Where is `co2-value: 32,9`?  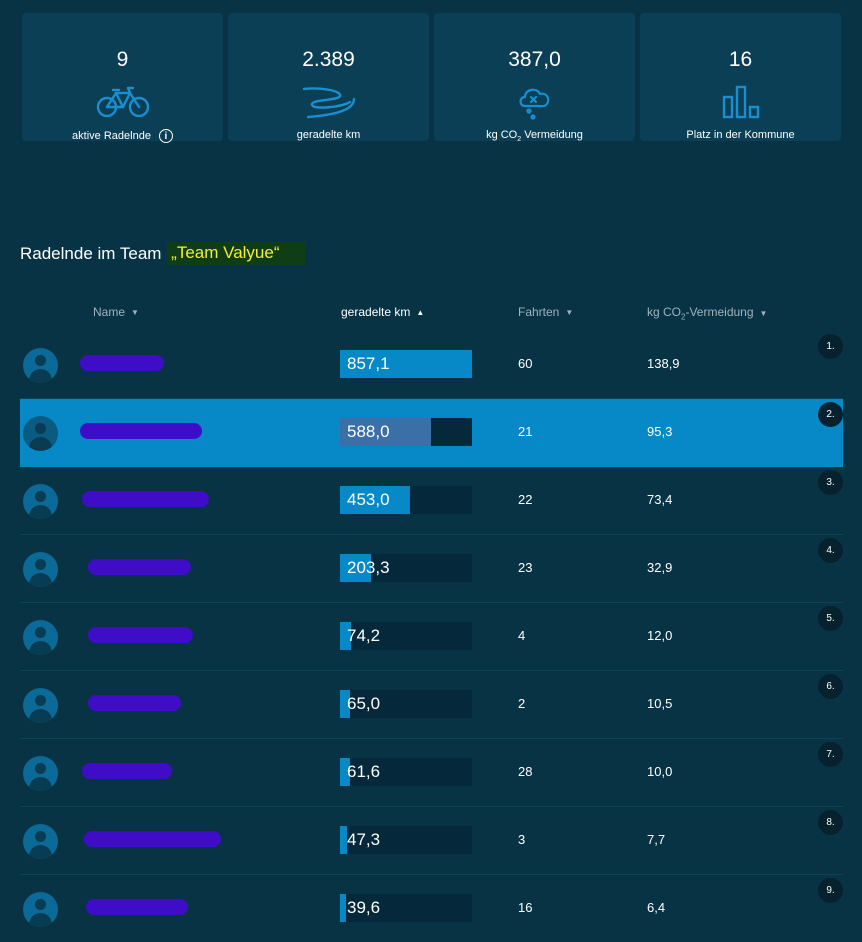
co2-value: 32,9 is located at coordinates (660, 567).